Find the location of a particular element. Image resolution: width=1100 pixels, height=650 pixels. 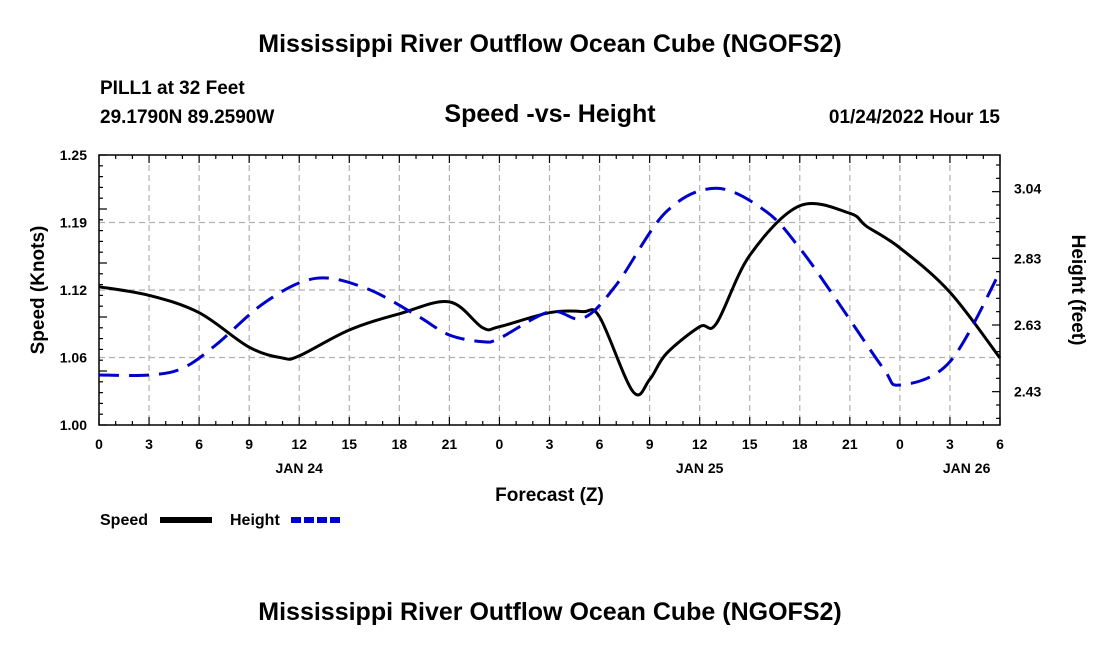

date-label: JAN 26 is located at coordinates (967, 468).